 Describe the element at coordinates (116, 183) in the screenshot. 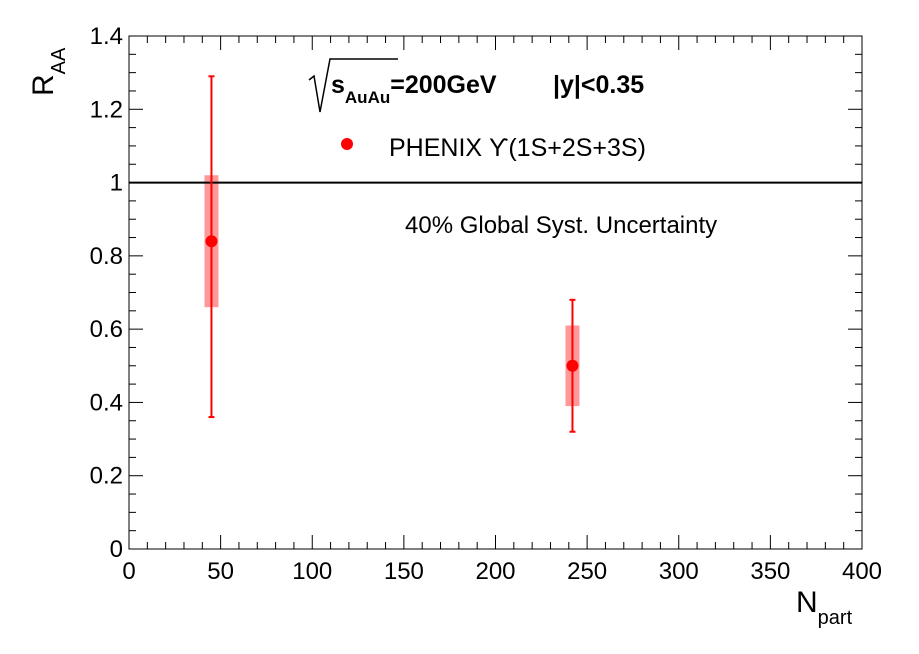

I see `y-tick-label: 1` at that location.